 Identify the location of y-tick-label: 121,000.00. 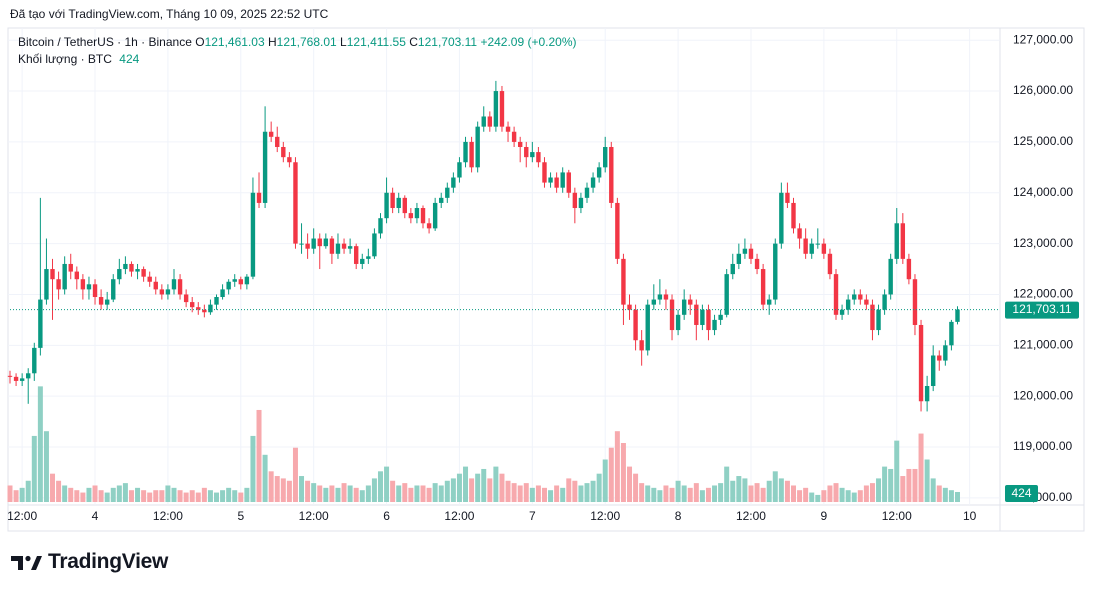
(1043, 344).